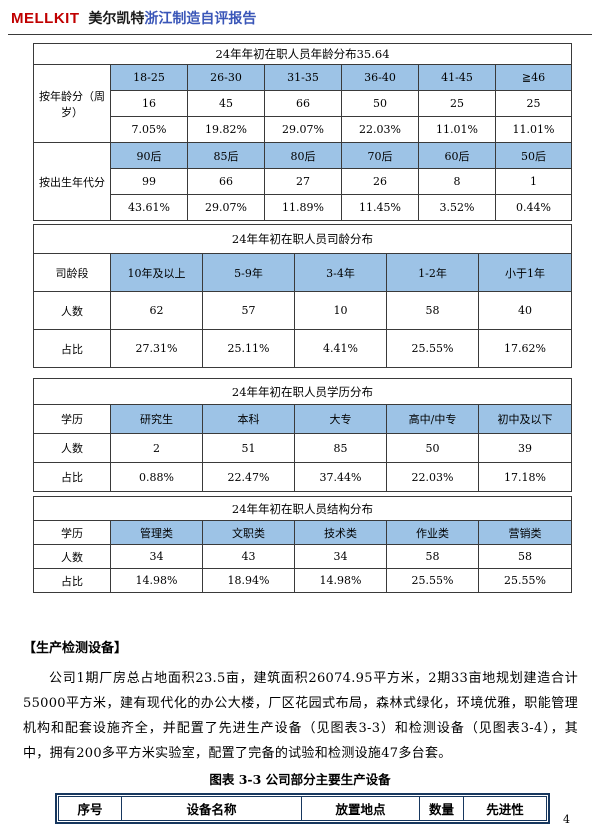 The image size is (600, 840). I want to click on education-header-cell: 大专, so click(340, 419).